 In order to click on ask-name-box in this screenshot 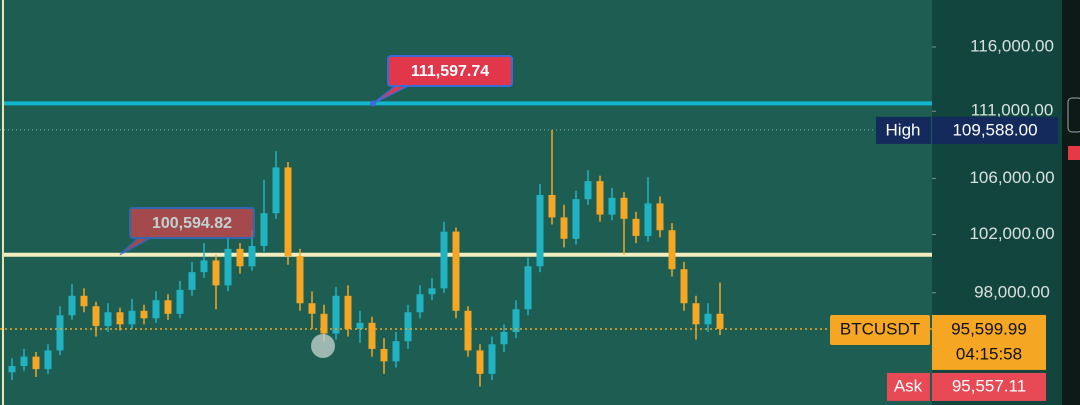, I will do `click(908, 386)`.